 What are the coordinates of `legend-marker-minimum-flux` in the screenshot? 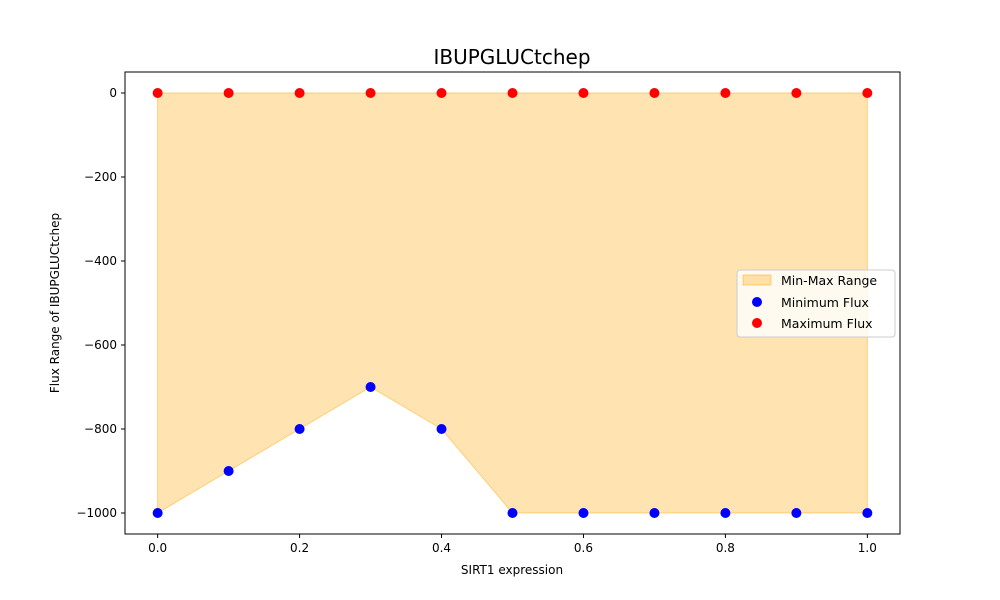 It's located at (757, 302).